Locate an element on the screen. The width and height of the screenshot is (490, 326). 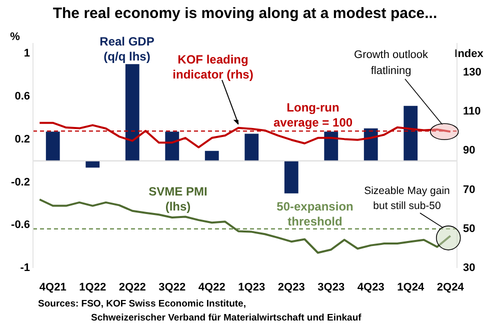
ref-line-label: Long-run average = 100 is located at coordinates (313, 115).